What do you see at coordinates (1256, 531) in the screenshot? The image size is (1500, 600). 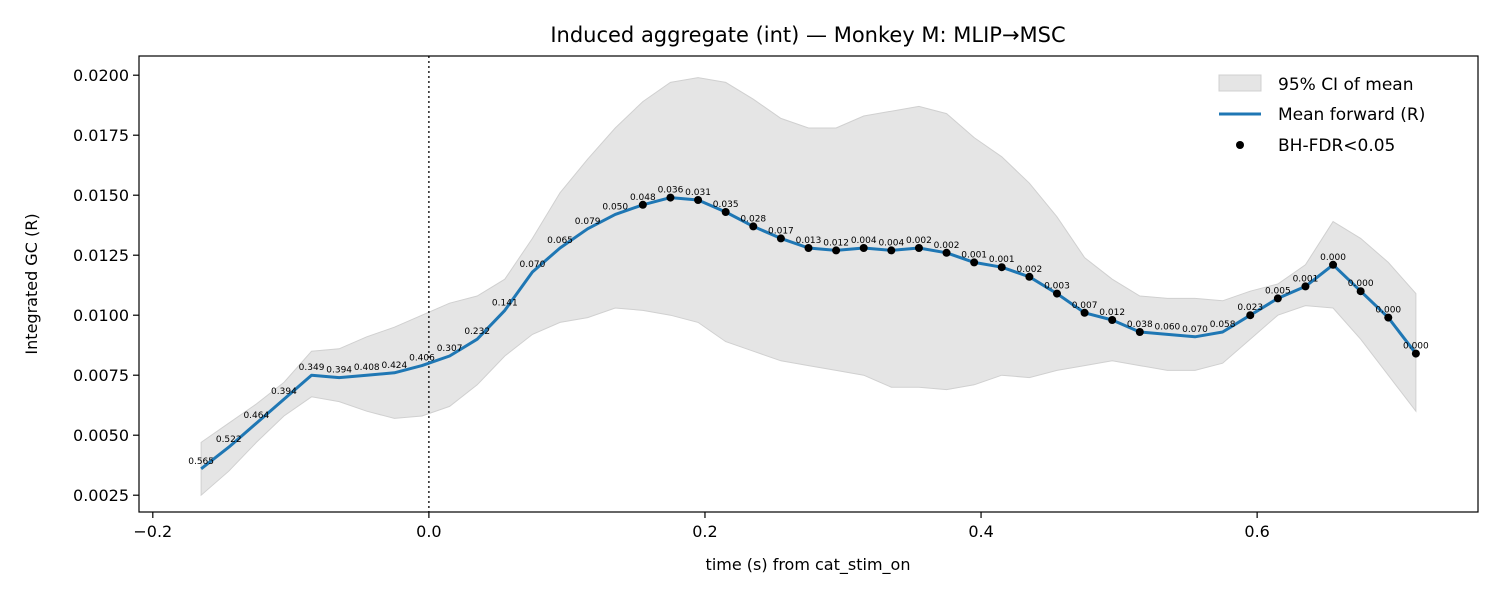 I see `x-tick-label: 0.6` at bounding box center [1256, 531].